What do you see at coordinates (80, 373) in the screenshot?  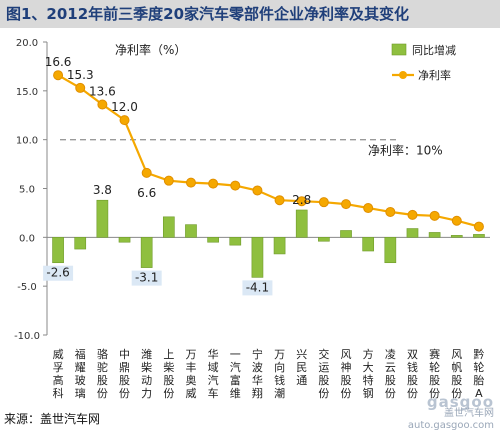 I see `x-tick-label: 福耀玻璃` at bounding box center [80, 373].